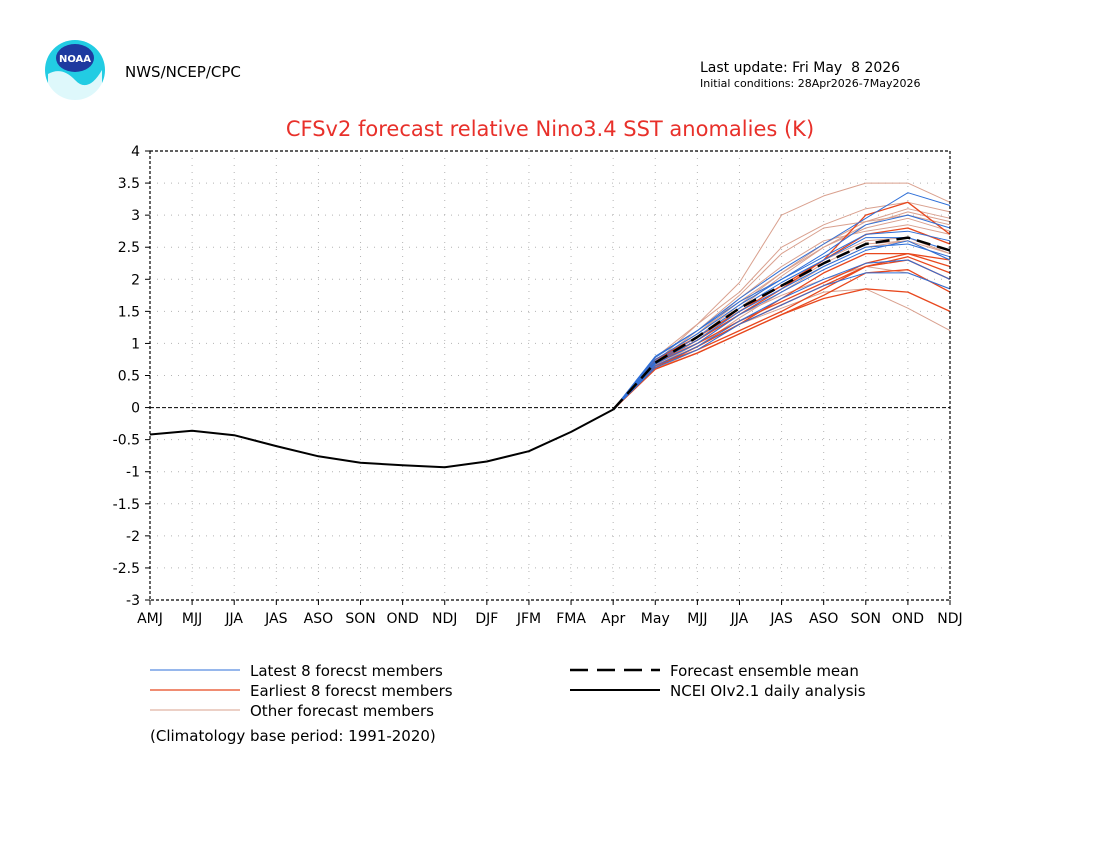 The image size is (1100, 854). I want to click on legend-latest-label: Latest 8 forecst members, so click(346, 671).